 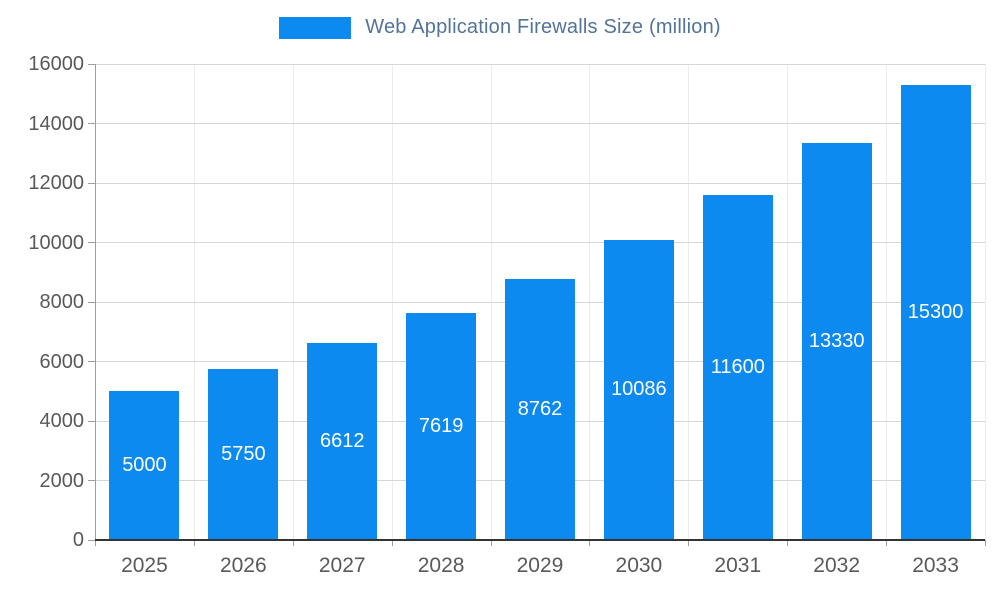 What do you see at coordinates (540, 565) in the screenshot?
I see `x-tick-label: 2029` at bounding box center [540, 565].